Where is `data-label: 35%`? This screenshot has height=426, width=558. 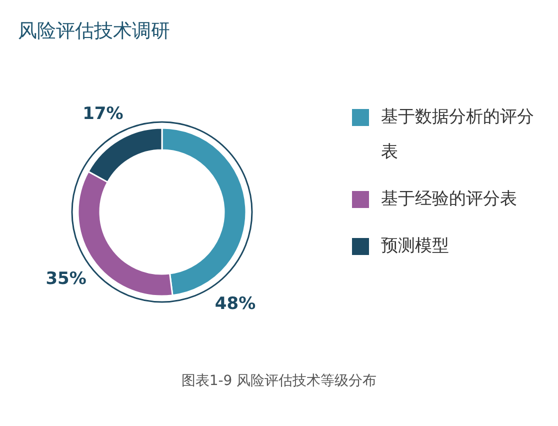
data-label: 35% is located at coordinates (66, 279).